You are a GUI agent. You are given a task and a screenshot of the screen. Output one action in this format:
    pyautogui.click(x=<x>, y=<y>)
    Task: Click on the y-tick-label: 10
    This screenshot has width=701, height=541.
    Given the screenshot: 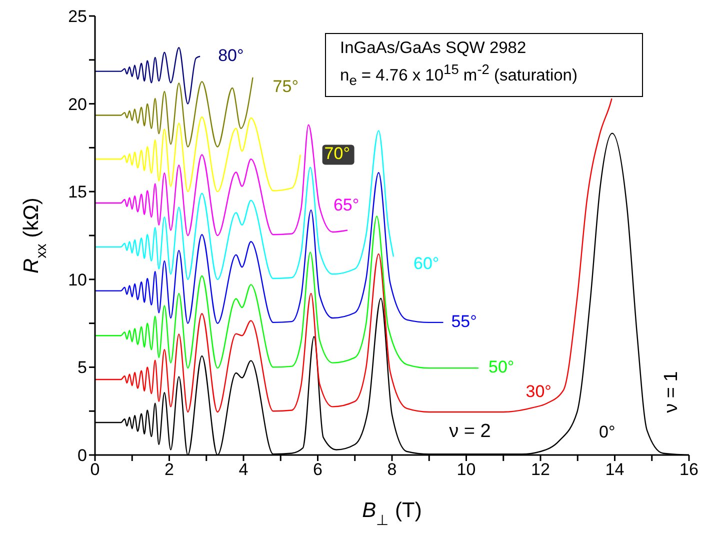 What is the action you would take?
    pyautogui.click(x=77, y=280)
    